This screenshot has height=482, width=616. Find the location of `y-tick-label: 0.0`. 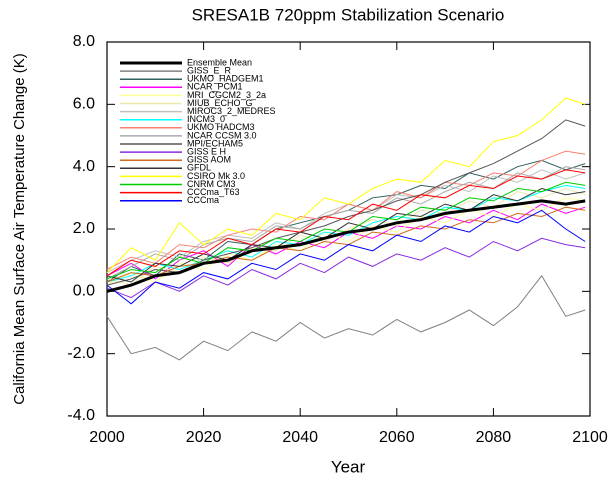

y-tick-label: 0.0 is located at coordinates (84, 291).